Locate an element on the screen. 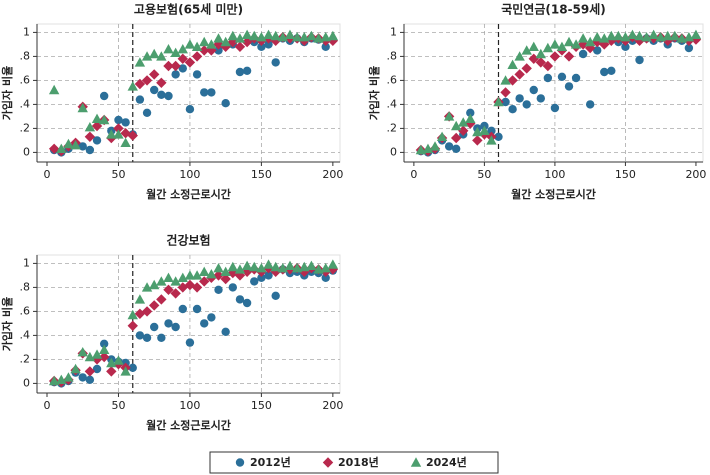 The height and width of the screenshot is (475, 710). legend-label: 2018년 is located at coordinates (358, 462).